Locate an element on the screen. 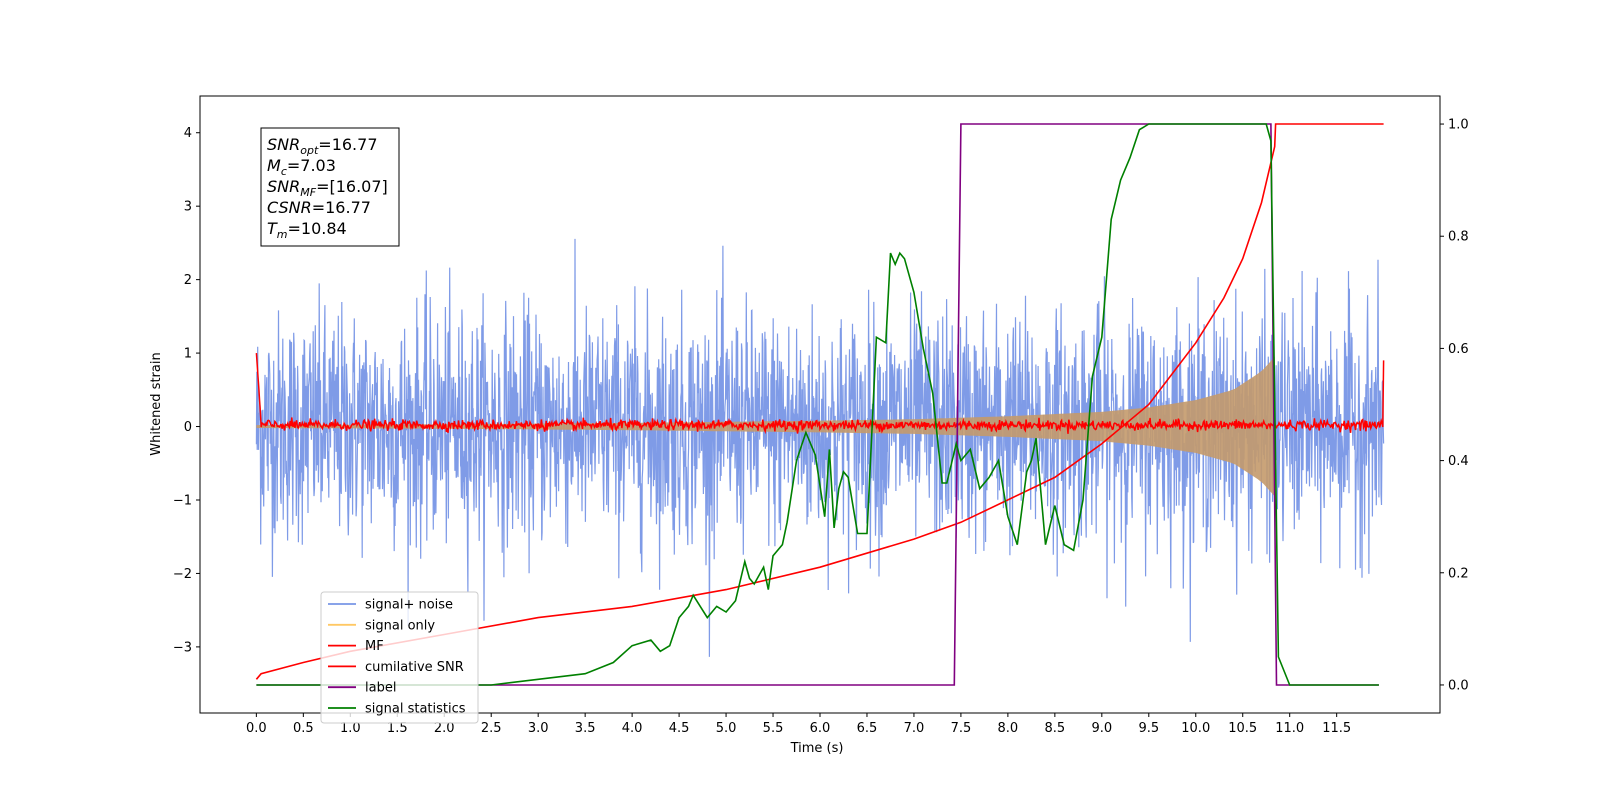 This screenshot has height=800, width=1600. y-tick-label: 4 is located at coordinates (188, 133).